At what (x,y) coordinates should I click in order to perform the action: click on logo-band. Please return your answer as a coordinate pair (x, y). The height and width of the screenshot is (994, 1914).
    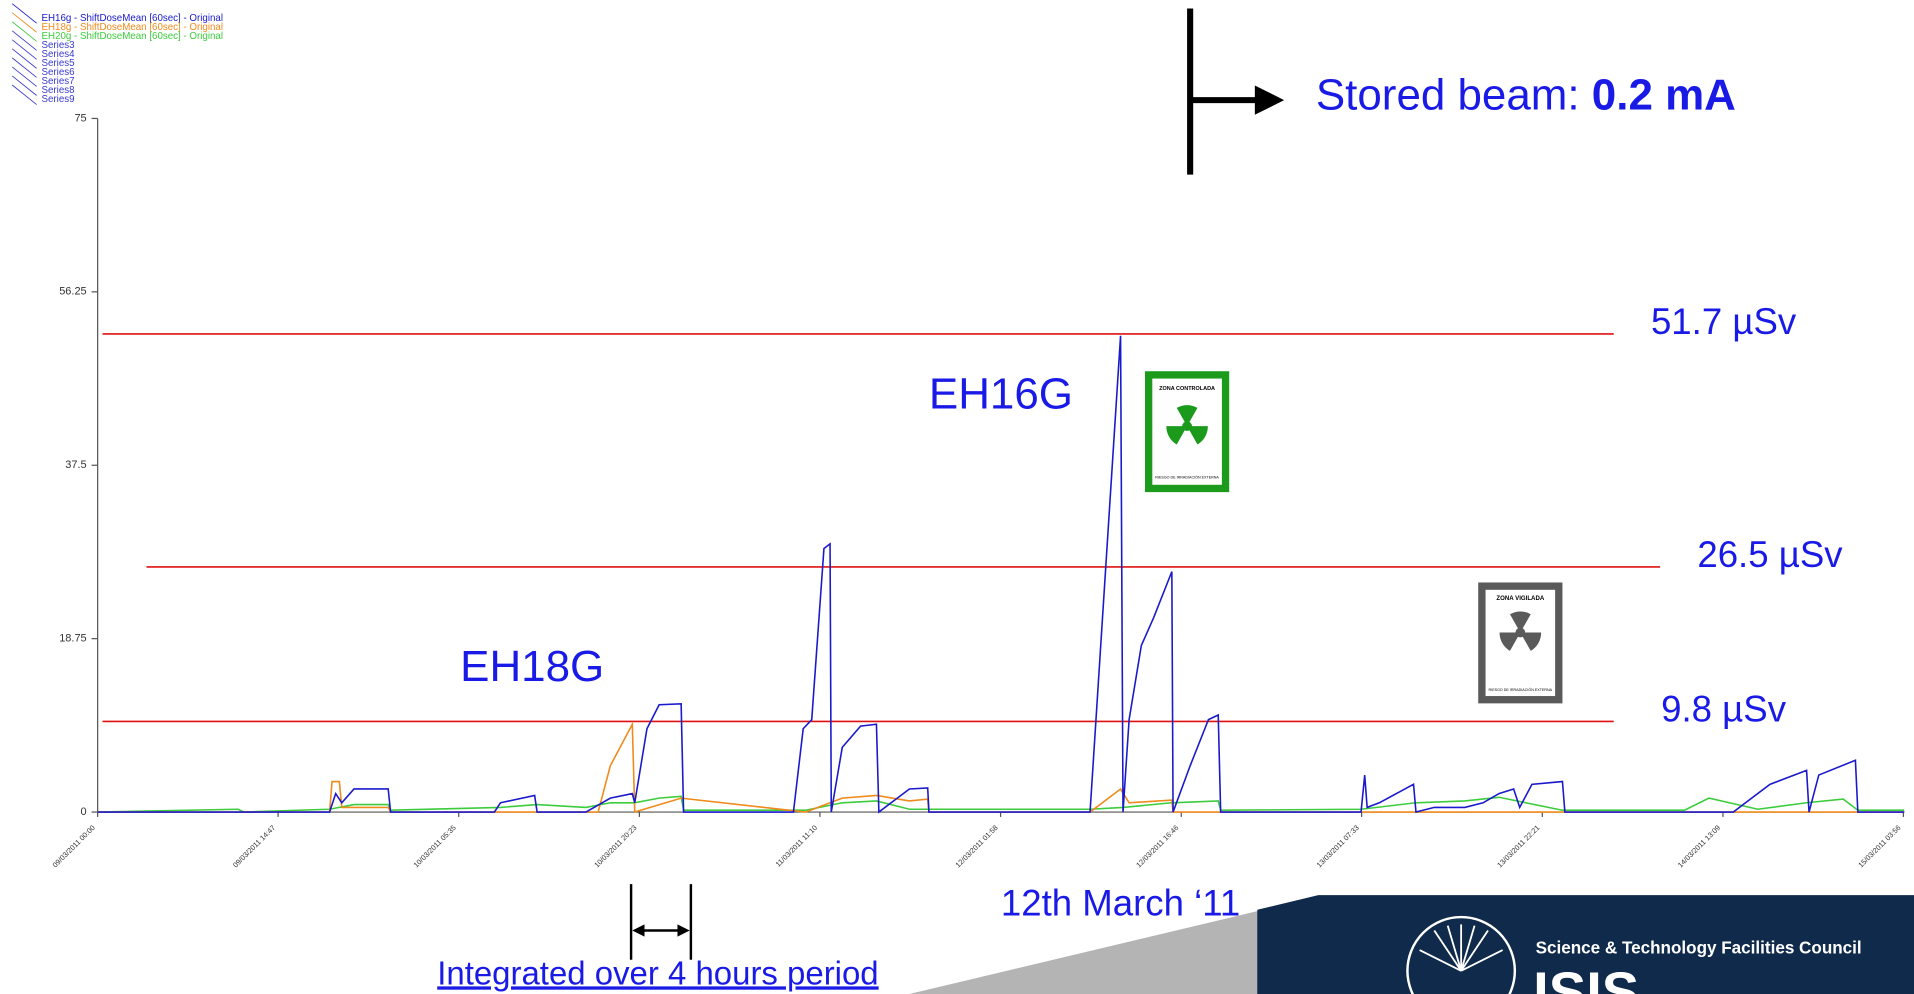
    Looking at the image, I should click on (1585, 944).